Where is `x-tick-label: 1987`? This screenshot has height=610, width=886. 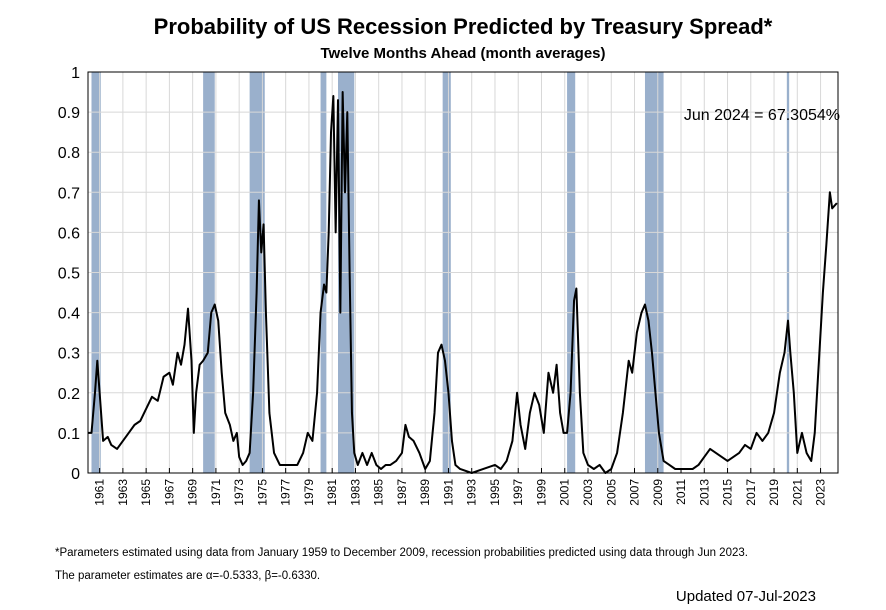
x-tick-label: 1987 is located at coordinates (402, 492).